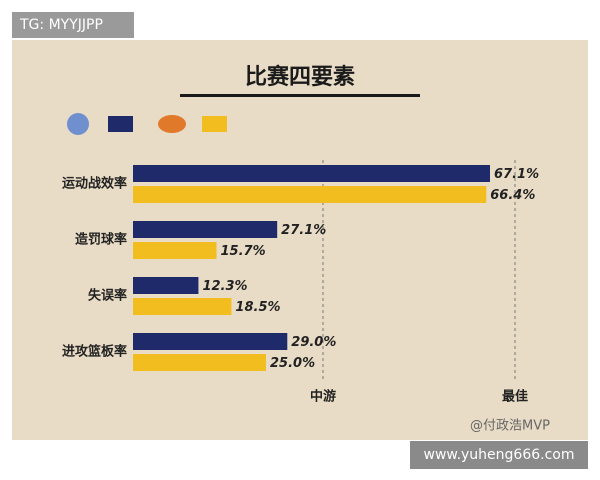  What do you see at coordinates (303, 230) in the screenshot?
I see `value-label: 27.1%` at bounding box center [303, 230].